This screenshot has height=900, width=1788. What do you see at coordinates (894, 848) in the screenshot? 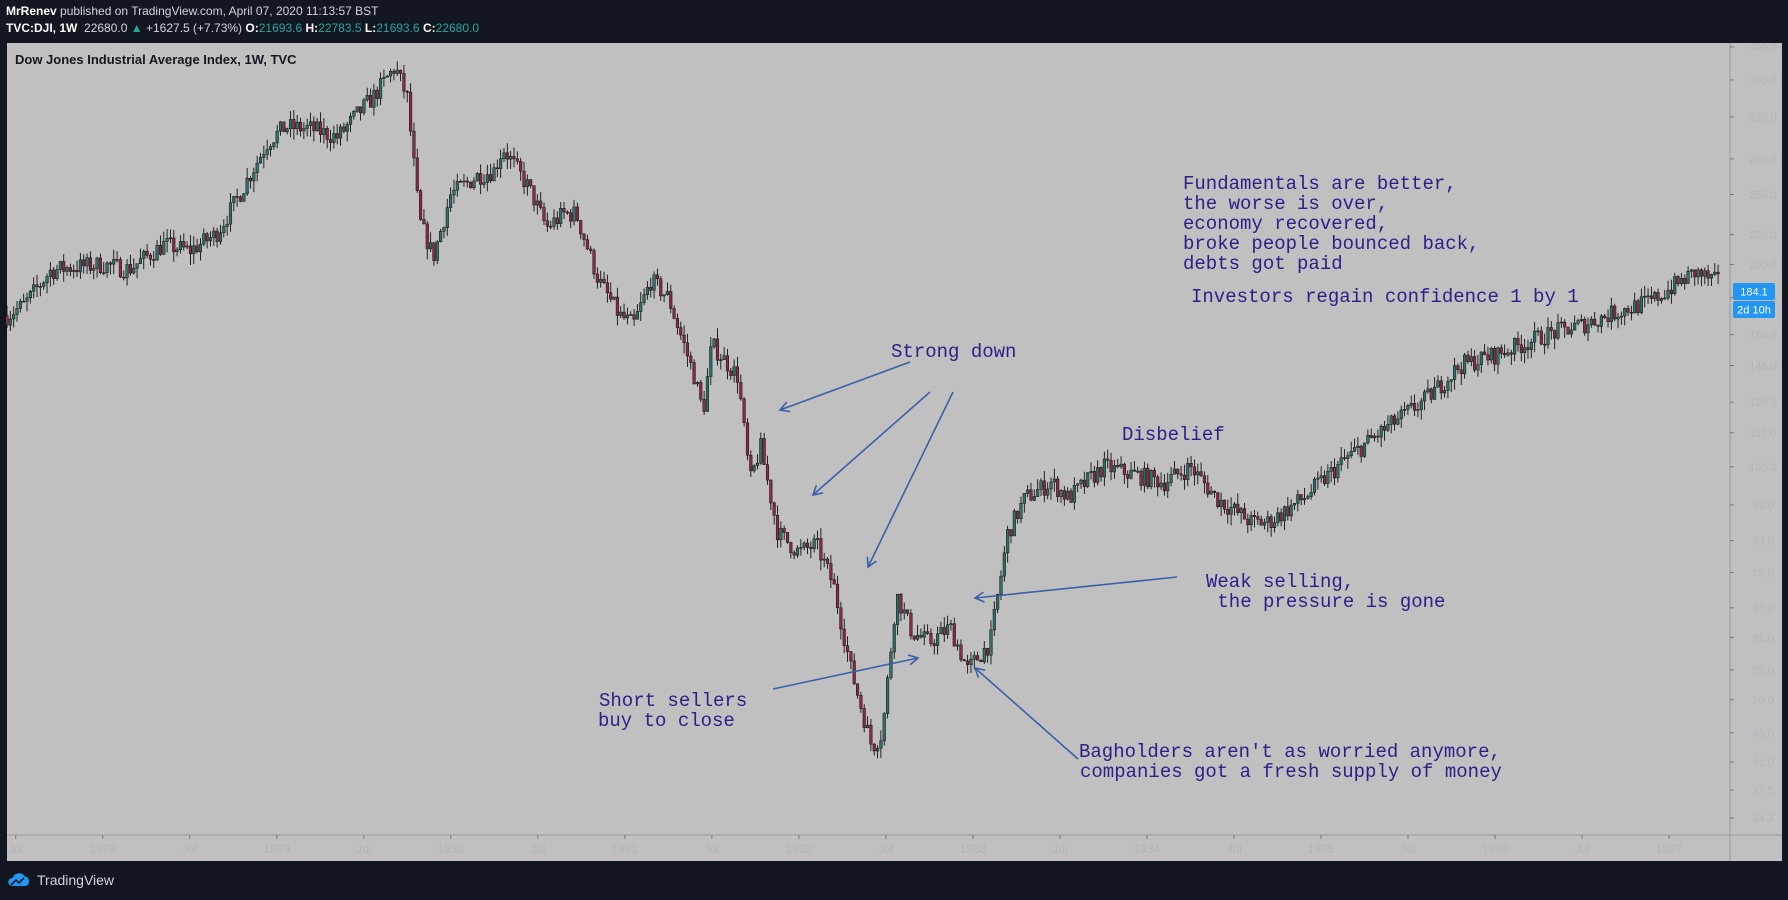
I see `time-axis` at bounding box center [894, 848].